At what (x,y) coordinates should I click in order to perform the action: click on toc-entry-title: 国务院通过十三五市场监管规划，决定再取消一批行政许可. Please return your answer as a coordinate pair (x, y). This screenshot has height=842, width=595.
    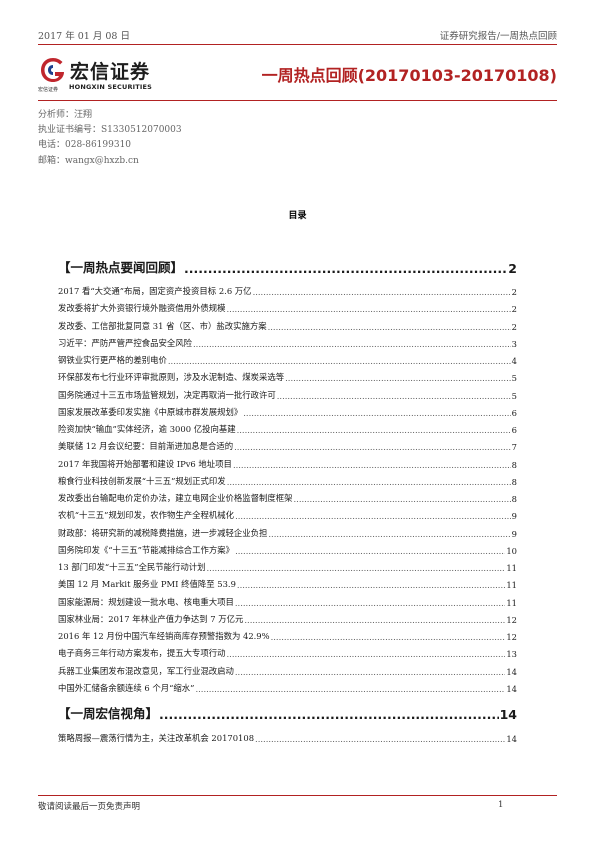
    Looking at the image, I should click on (167, 394).